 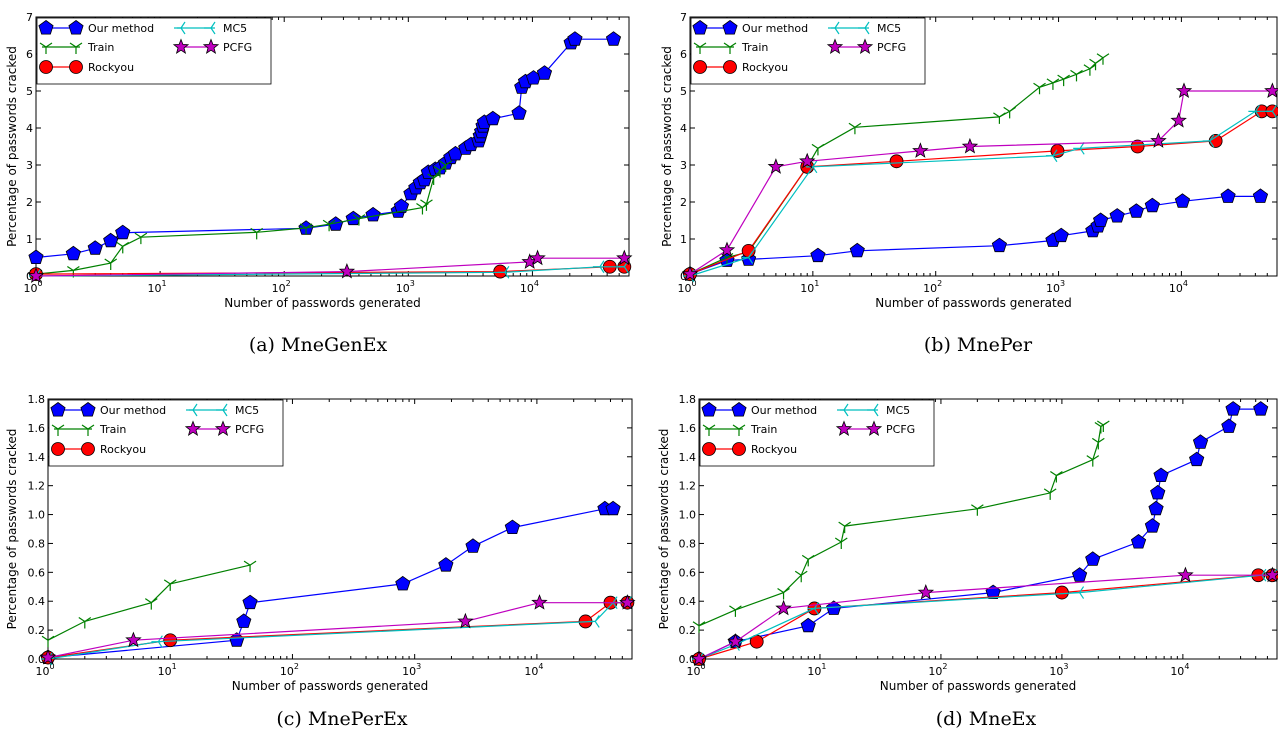 What do you see at coordinates (688, 659) in the screenshot?
I see `y-tick-label: 0.0` at bounding box center [688, 659].